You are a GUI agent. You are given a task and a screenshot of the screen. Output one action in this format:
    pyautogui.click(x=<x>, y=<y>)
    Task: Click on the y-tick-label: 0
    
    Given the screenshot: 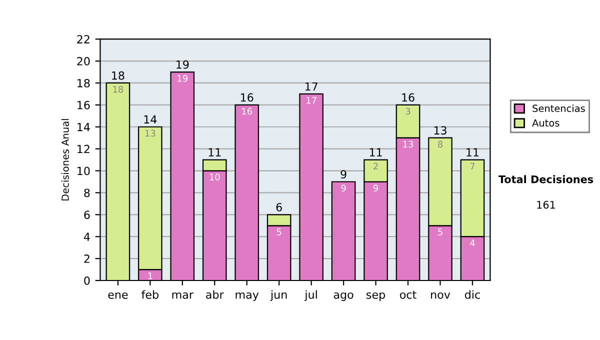 What is the action you would take?
    pyautogui.click(x=87, y=280)
    